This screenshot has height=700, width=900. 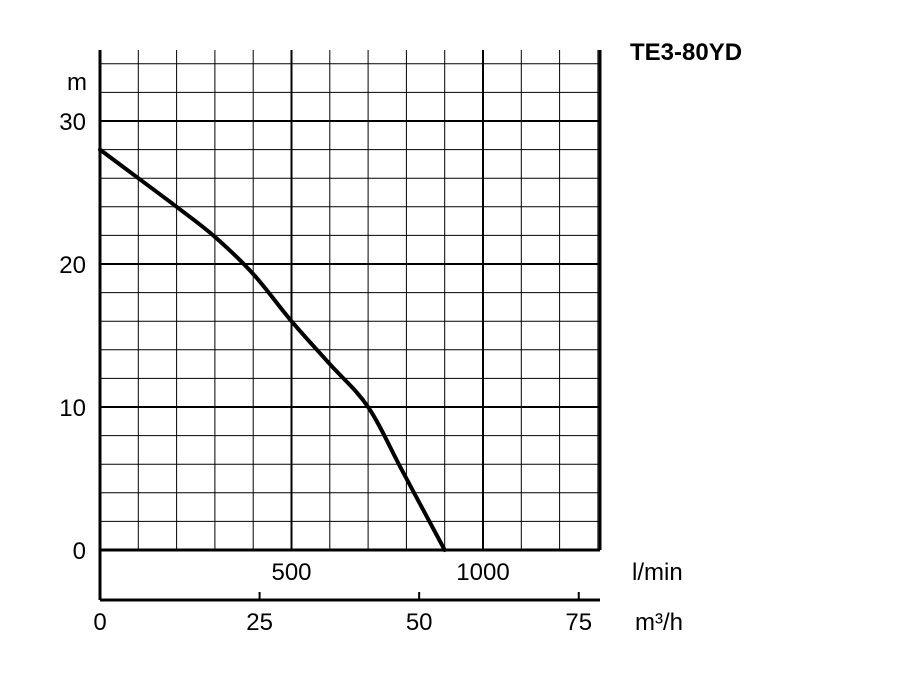 I want to click on y-tick-label: 20, so click(x=72, y=265).